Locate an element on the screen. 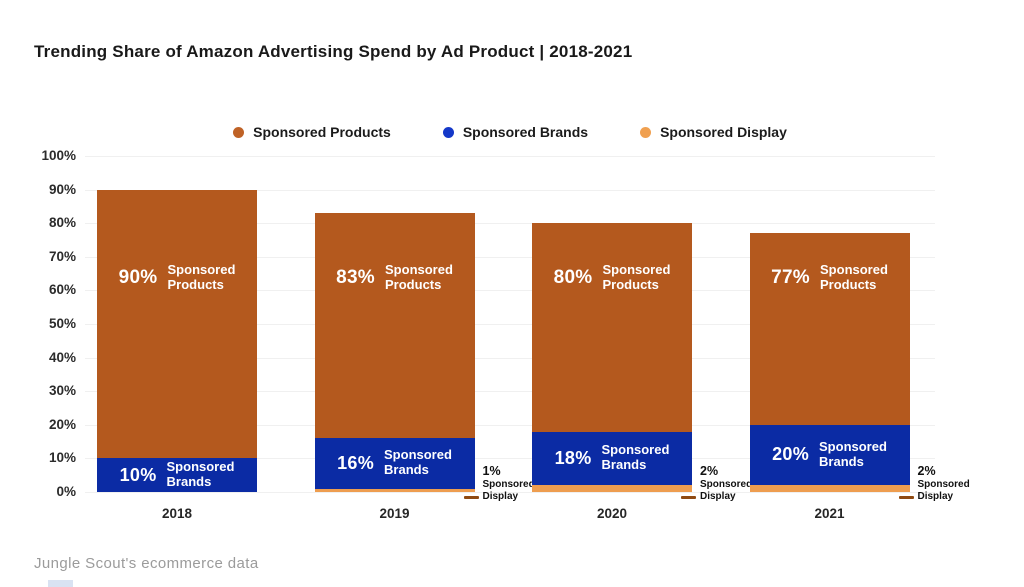  bar-2018-brands-label: 10% Sponsored Brands is located at coordinates (177, 474).